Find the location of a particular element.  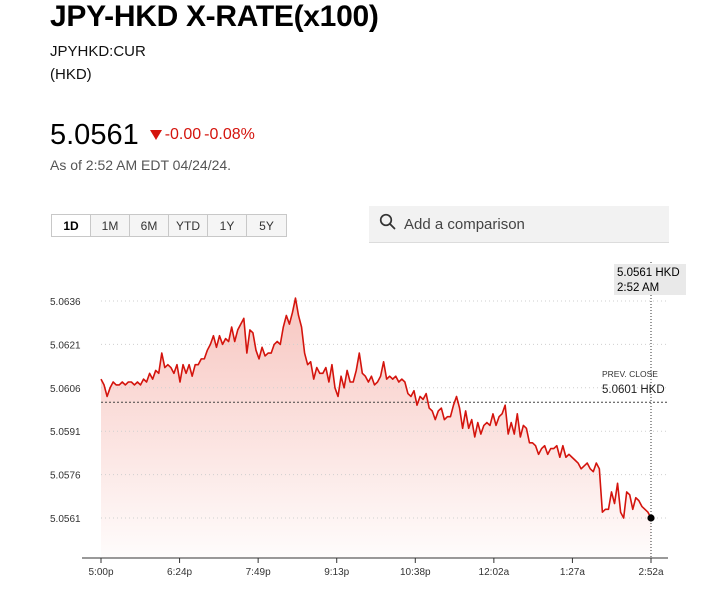

x-tick-label: 9:13p is located at coordinates (336, 572).